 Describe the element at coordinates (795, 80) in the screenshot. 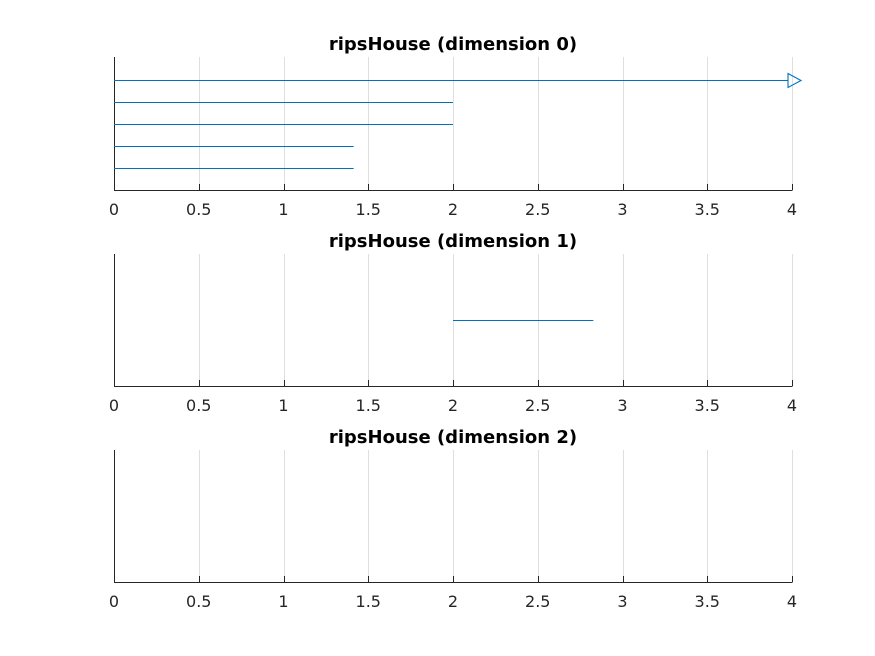

I see `infinite-arrow-marker` at that location.